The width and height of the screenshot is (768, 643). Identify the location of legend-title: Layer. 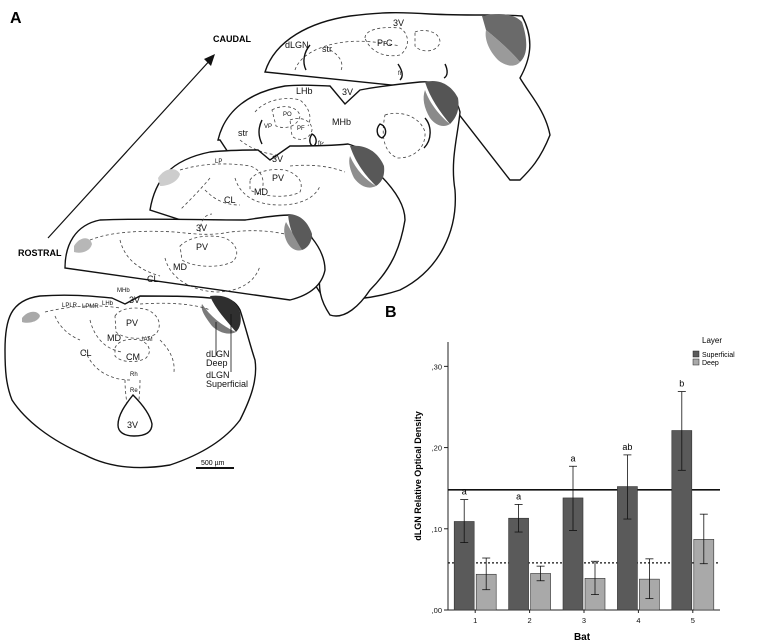
(712, 340).